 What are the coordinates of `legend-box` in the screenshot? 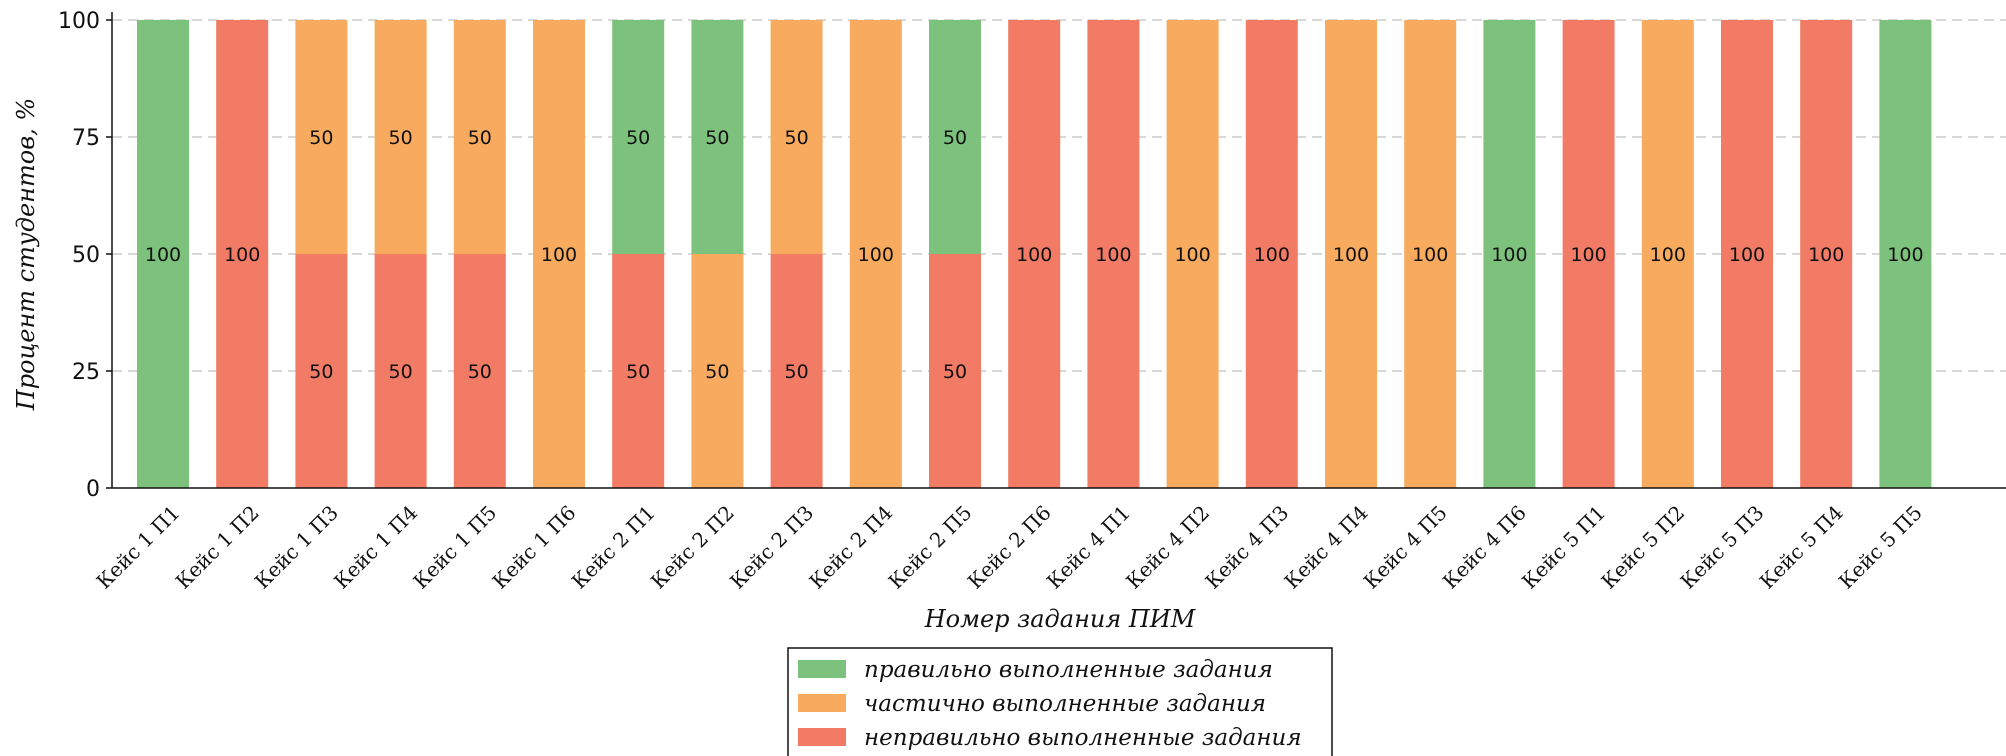 It's located at (1060, 701).